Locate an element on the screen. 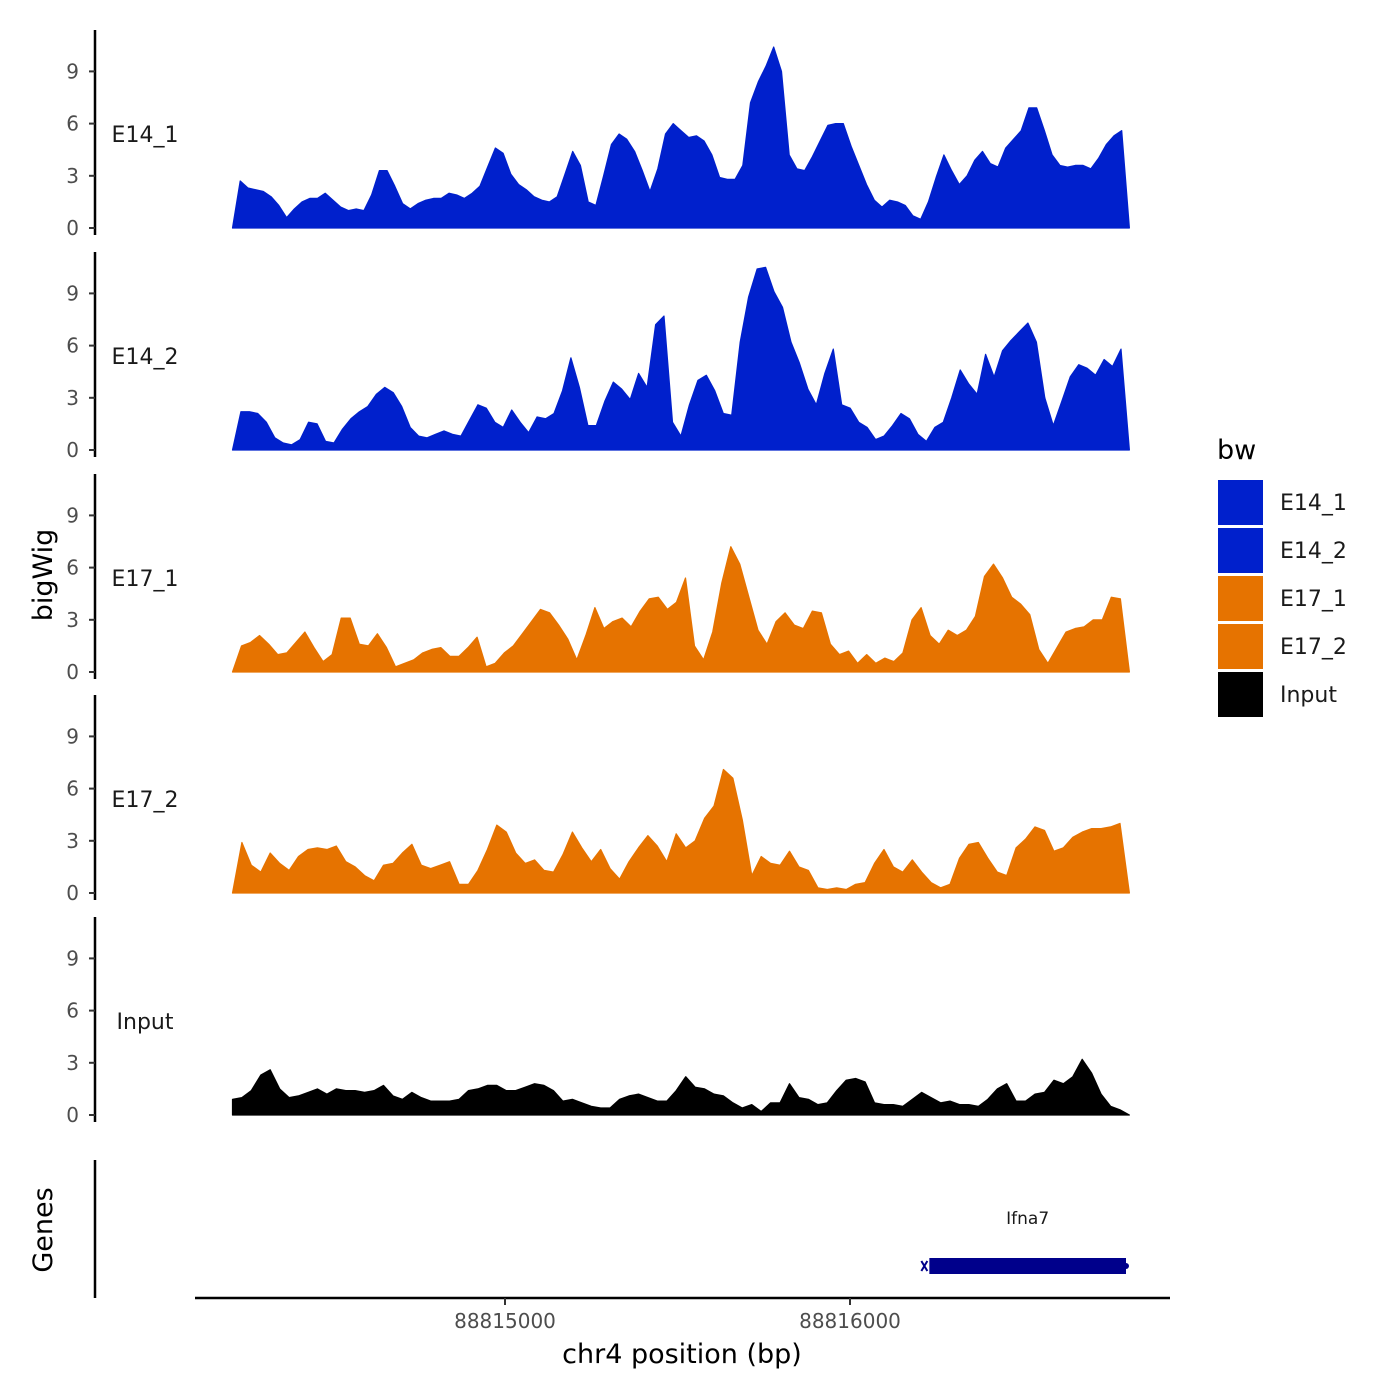  track-label: E17_2 is located at coordinates (145, 800).